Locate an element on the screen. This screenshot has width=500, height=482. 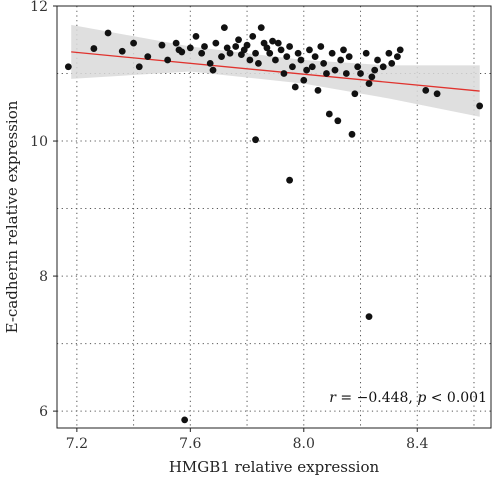
y-axis-ticks: 6 8 10 12 is located at coordinates (43, 210).